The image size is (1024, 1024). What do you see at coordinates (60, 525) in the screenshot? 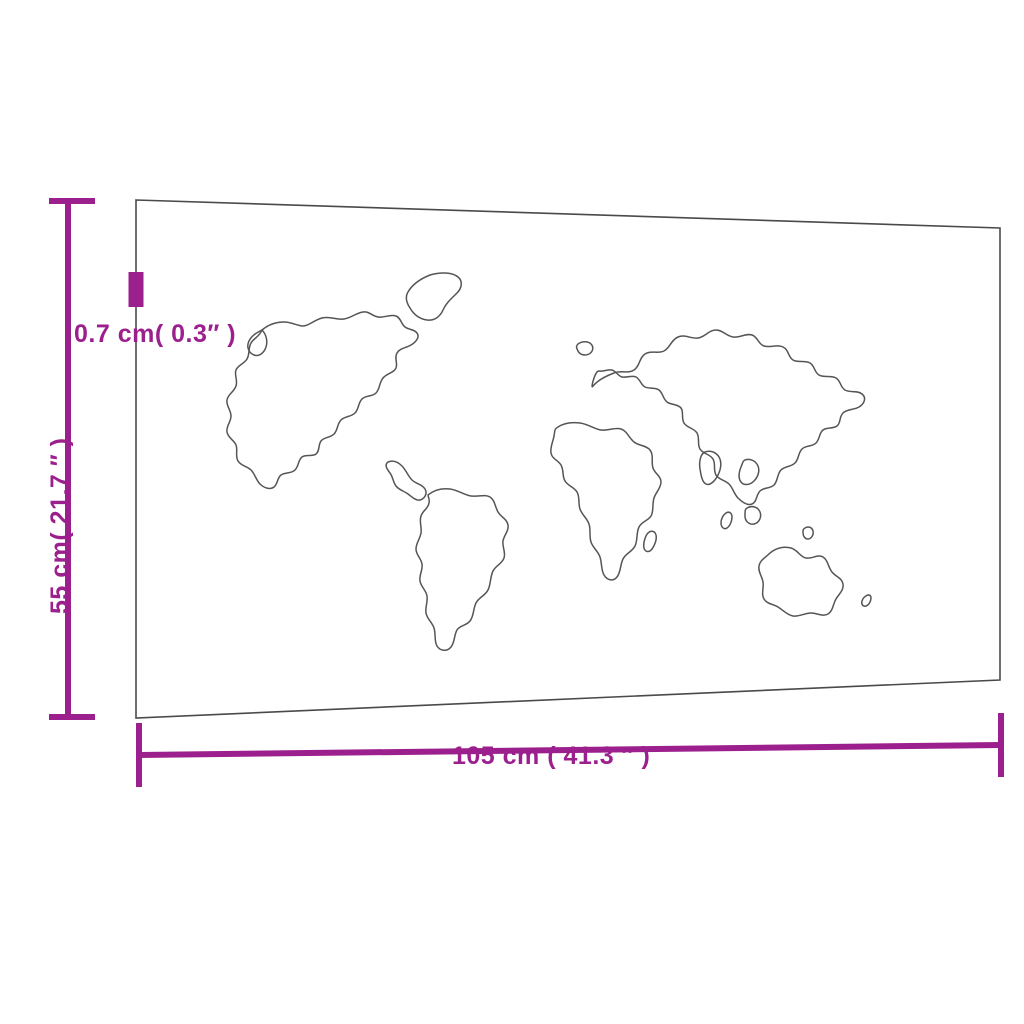
I see `height-dimension-label: 55 cm( 21.7 ″ )` at bounding box center [60, 525].